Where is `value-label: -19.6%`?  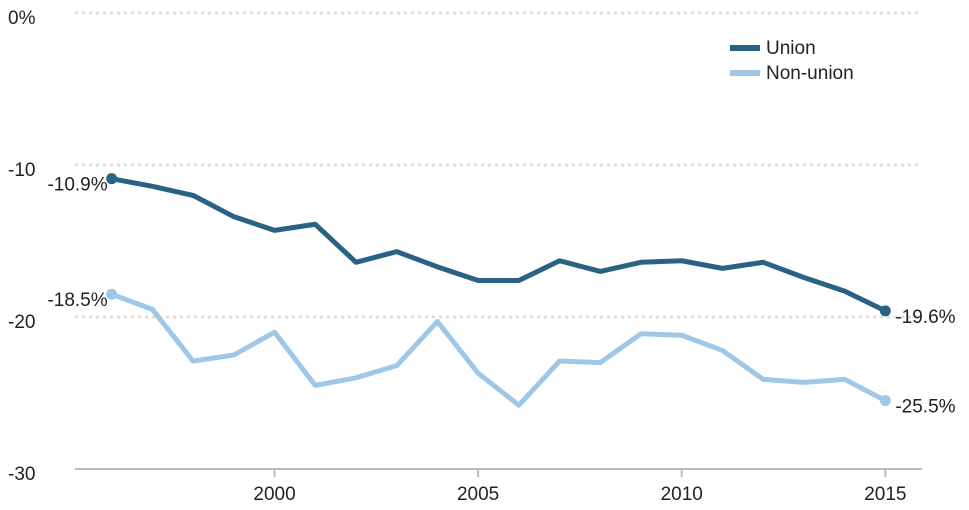 value-label: -19.6% is located at coordinates (925, 317).